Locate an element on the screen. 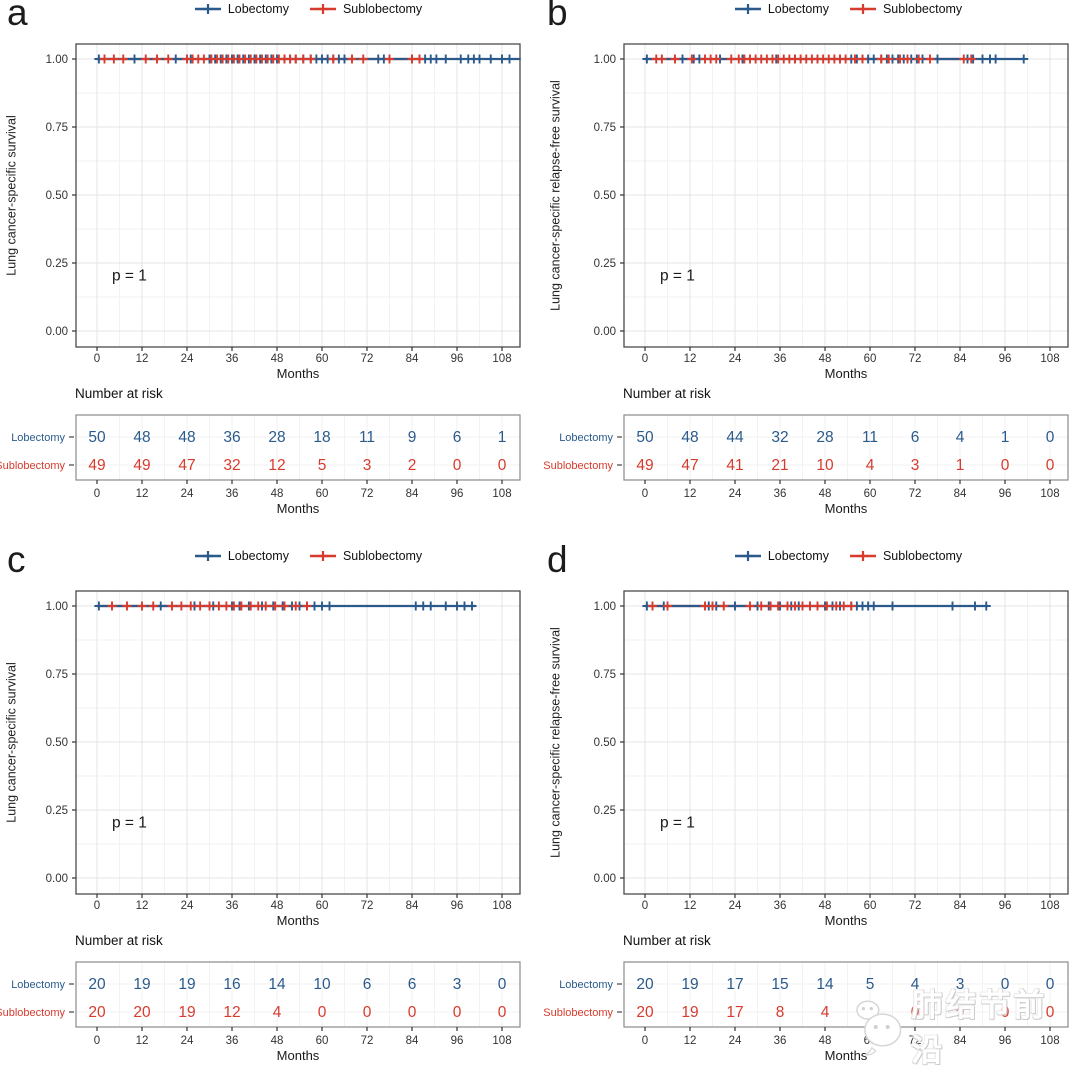 This screenshot has height=1079, width=1080. x-tick-label: 72 is located at coordinates (915, 359).